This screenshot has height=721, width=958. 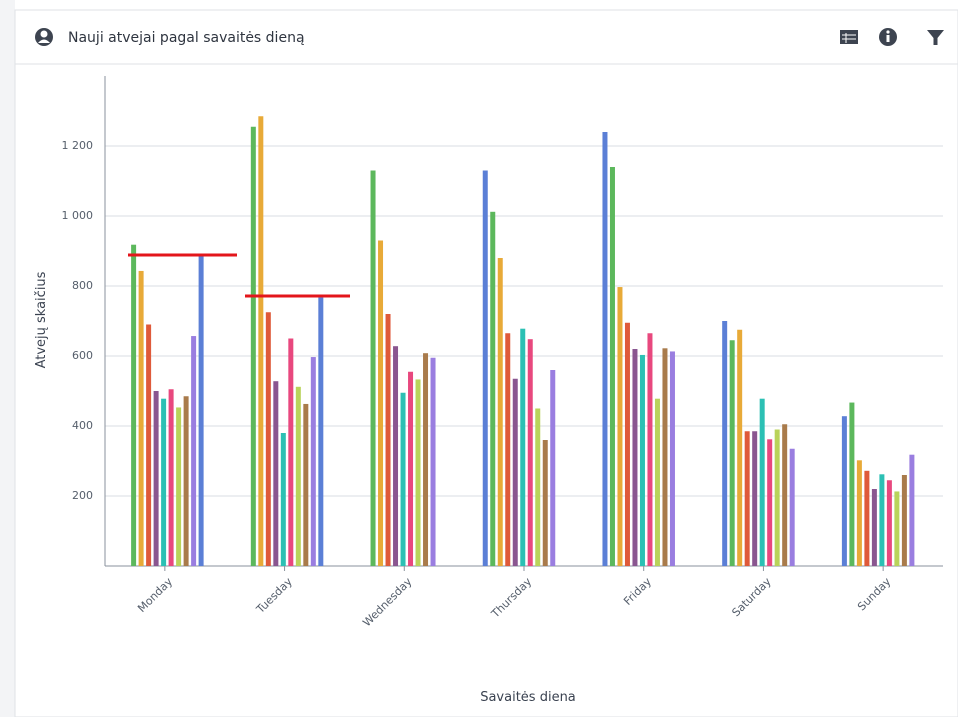 What do you see at coordinates (44, 37) in the screenshot?
I see `user-icon` at bounding box center [44, 37].